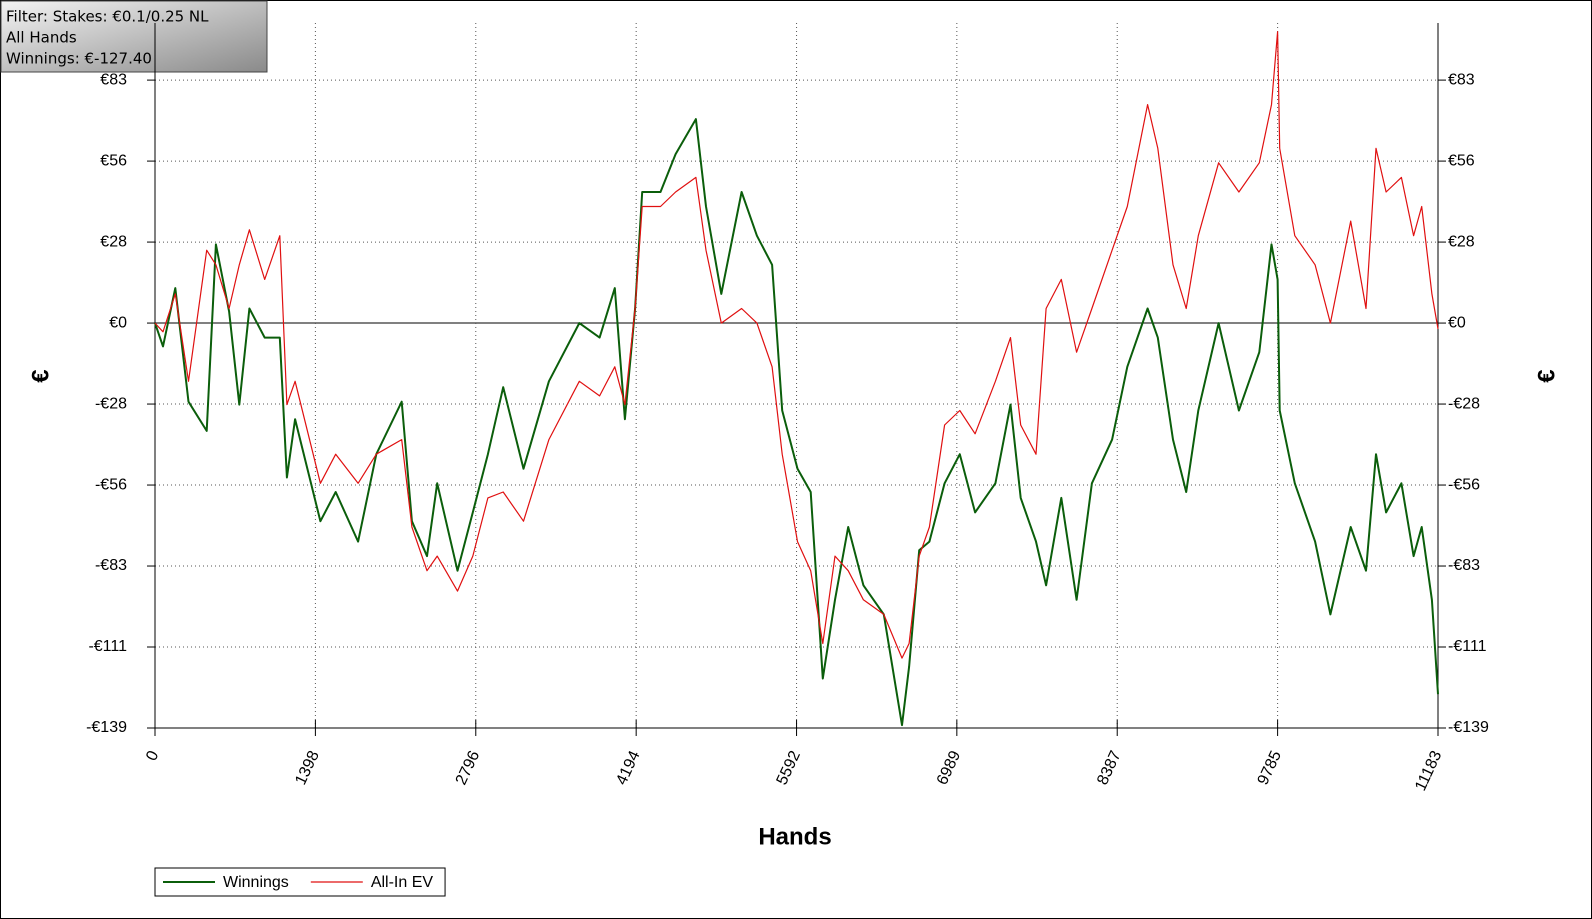 This screenshot has width=1592, height=919. I want to click on y2-axis-title: €, so click(1546, 375).